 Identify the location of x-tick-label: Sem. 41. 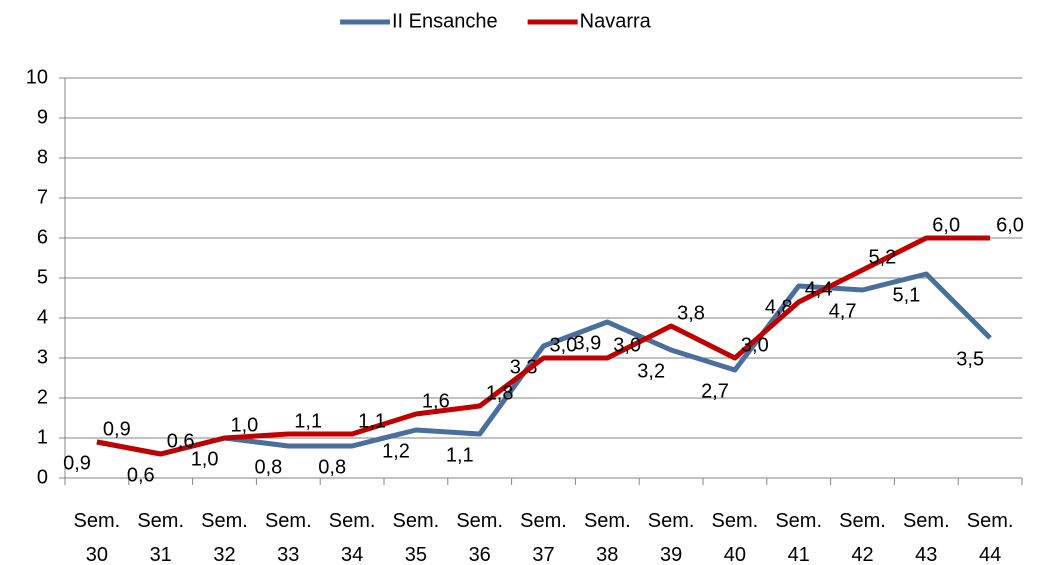
(799, 537).